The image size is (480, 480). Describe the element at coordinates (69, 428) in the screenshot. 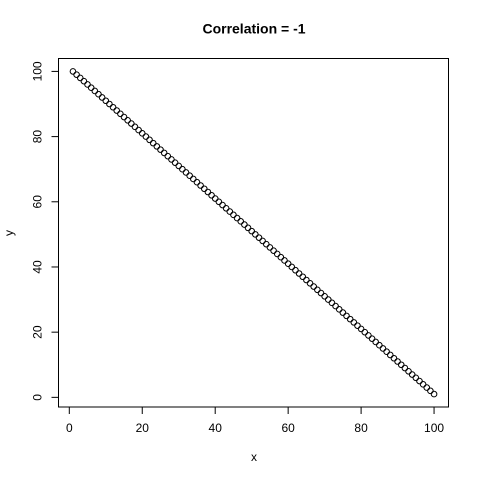

I see `x-tick-label: 0` at that location.